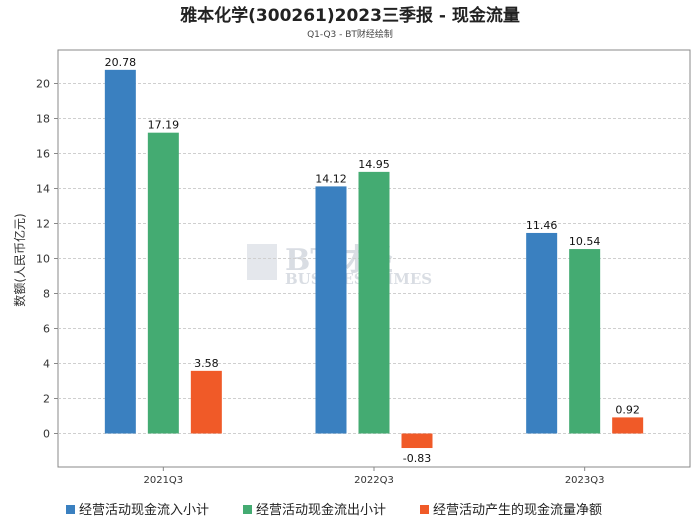 Image resolution: width=700 pixels, height=524 pixels. What do you see at coordinates (542, 225) in the screenshot?
I see `data-label: 11.46` at bounding box center [542, 225].